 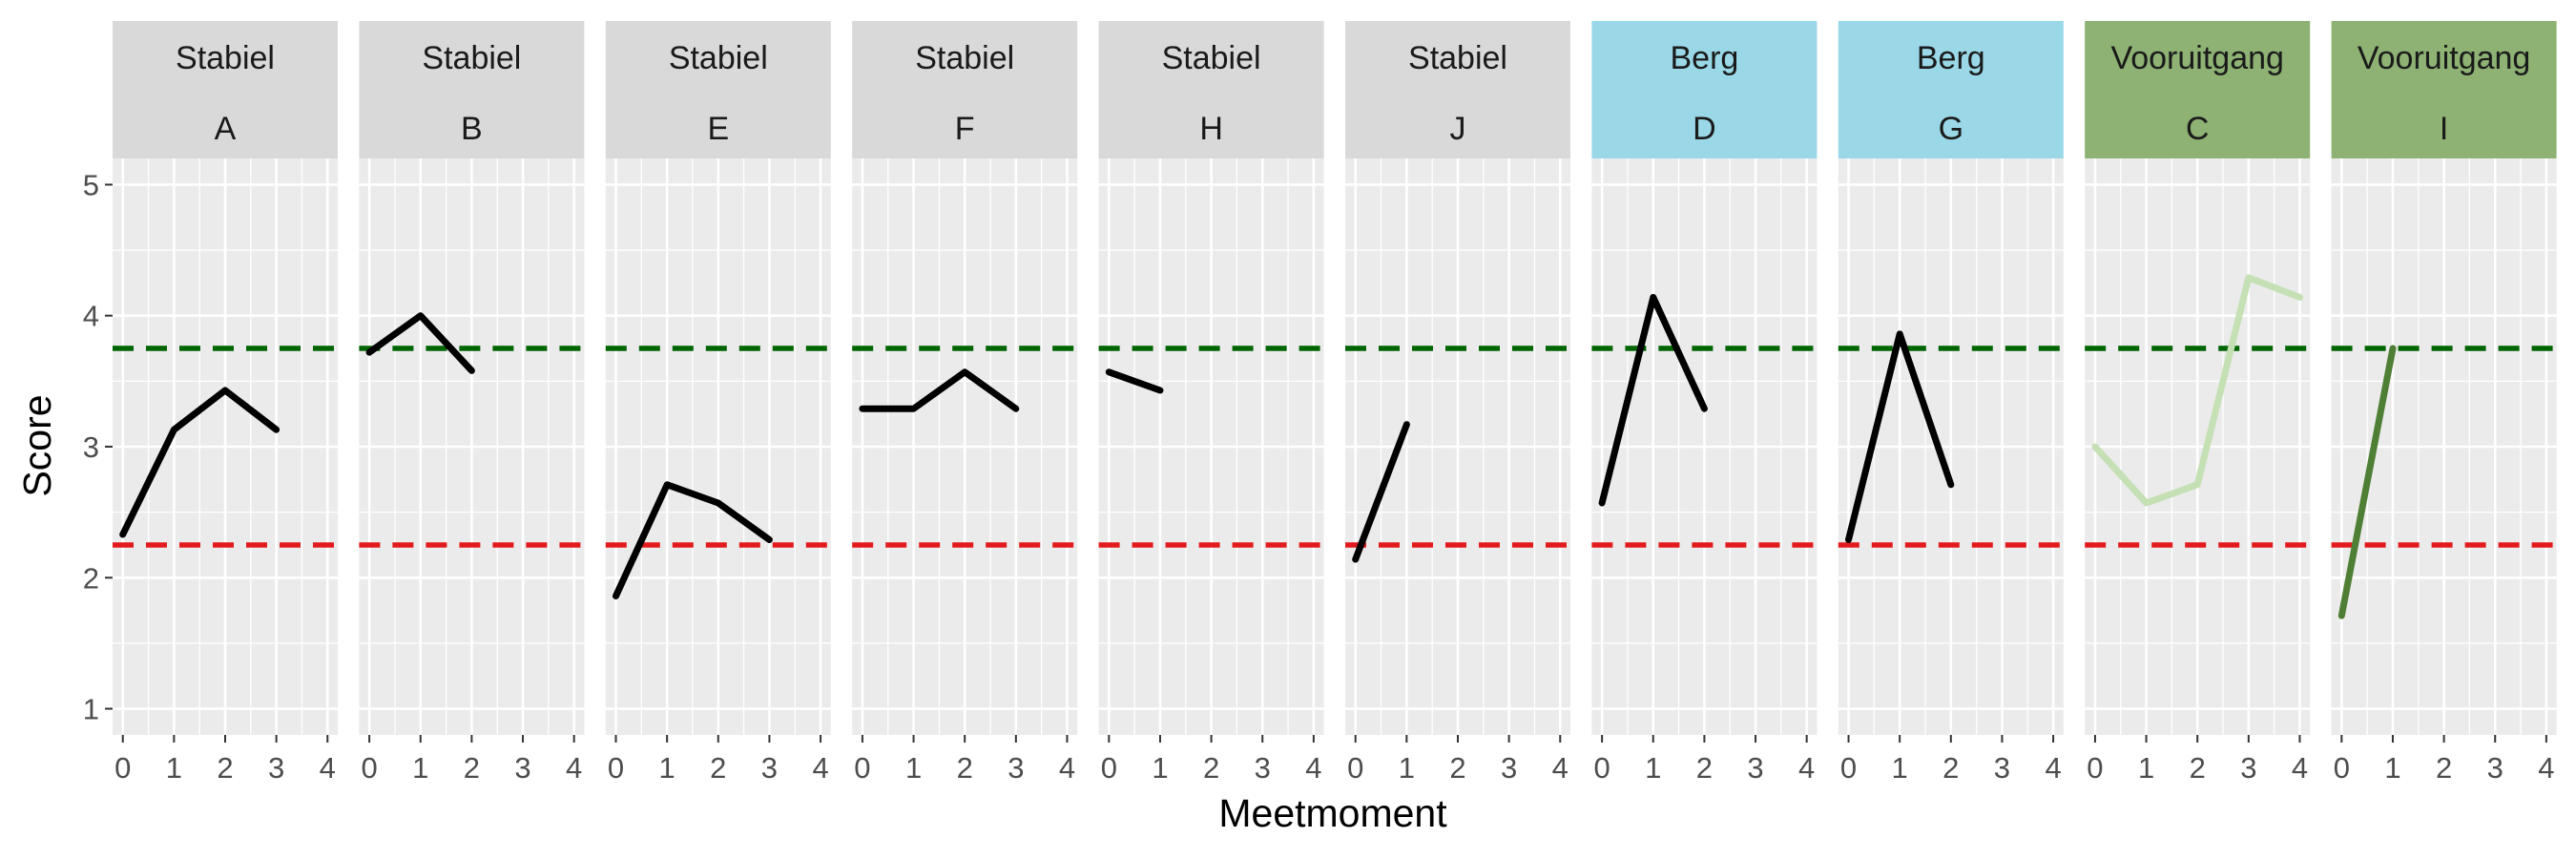 What do you see at coordinates (1381, 492) in the screenshot?
I see `series-line-J` at bounding box center [1381, 492].